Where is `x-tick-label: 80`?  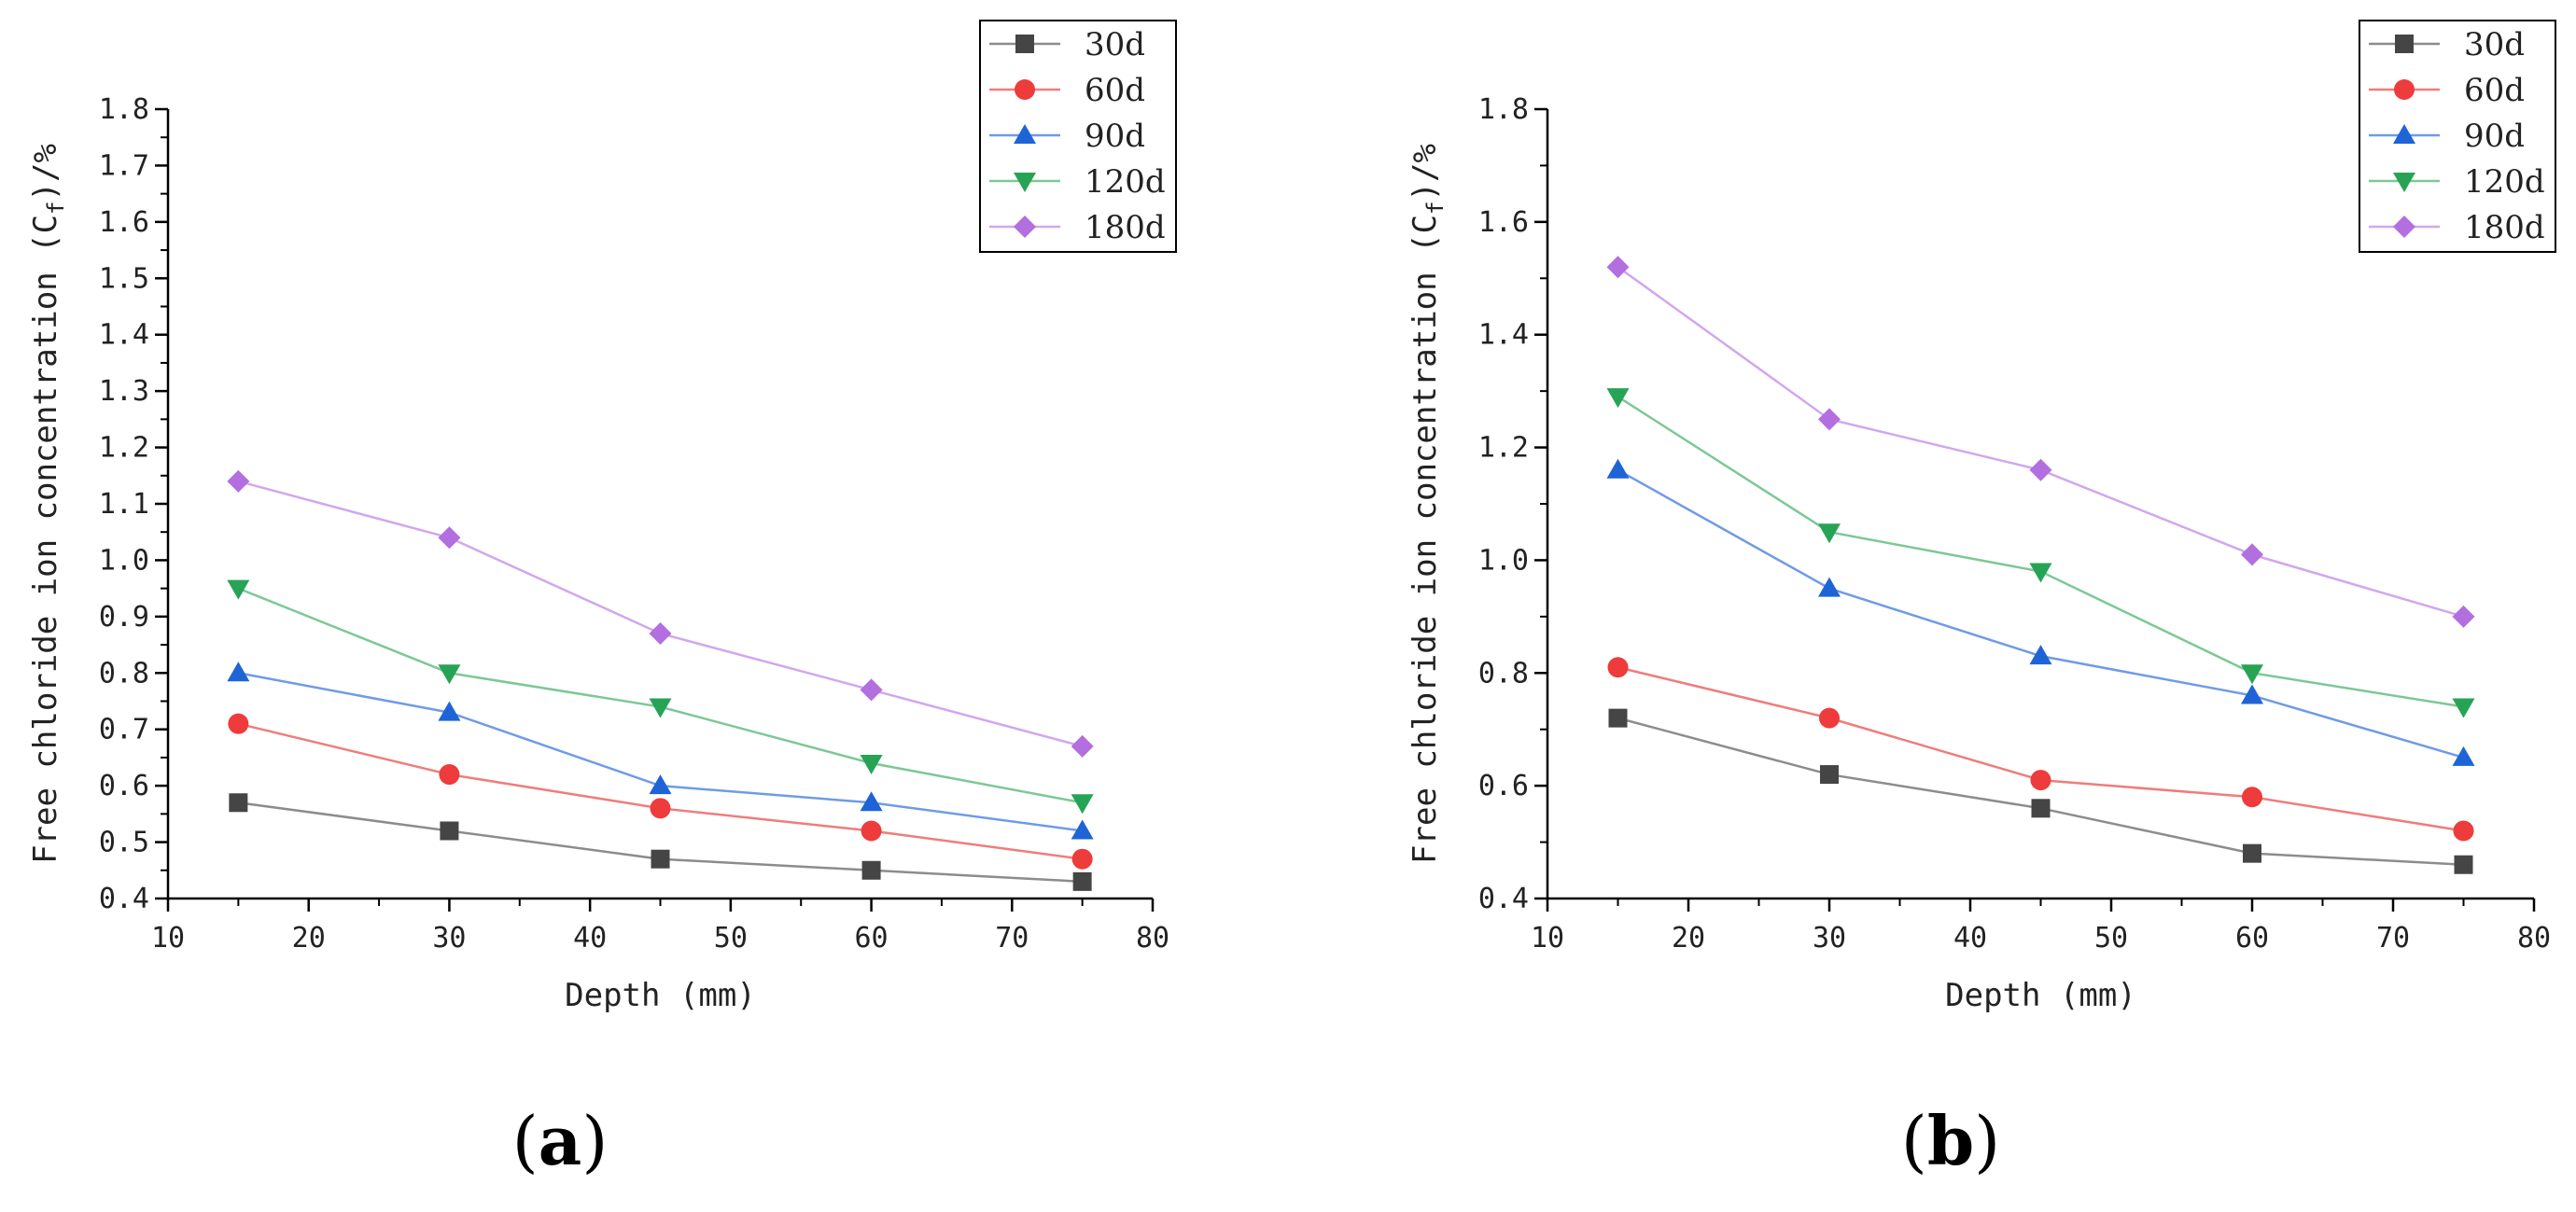
x-tick-label: 80 is located at coordinates (2534, 938).